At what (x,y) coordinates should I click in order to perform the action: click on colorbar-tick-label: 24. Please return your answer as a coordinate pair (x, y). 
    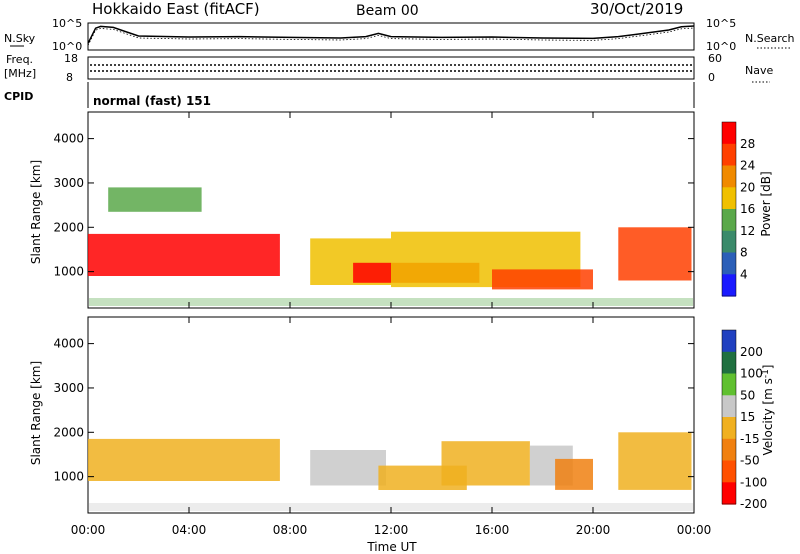
    Looking at the image, I should click on (747, 166).